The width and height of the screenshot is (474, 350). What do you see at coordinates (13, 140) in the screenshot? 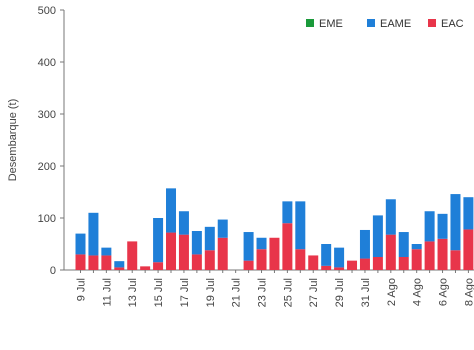
I see `y-axis-label: Desembarque (t)` at bounding box center [13, 140].